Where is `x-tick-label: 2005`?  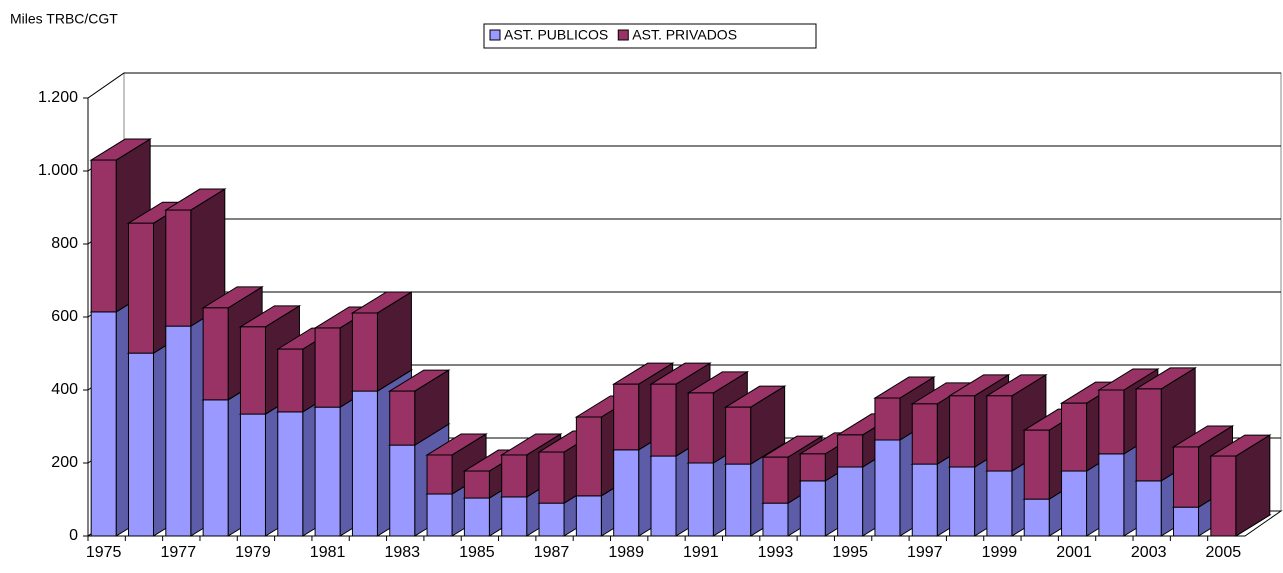 x-tick-label: 2005 is located at coordinates (1224, 552).